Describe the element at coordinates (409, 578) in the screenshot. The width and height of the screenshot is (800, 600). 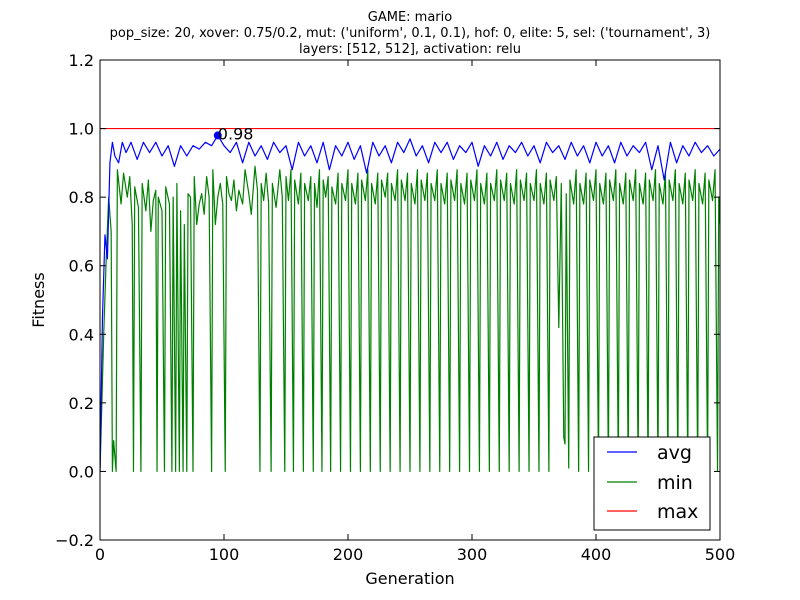
I see `x-axis-label: Generation` at that location.